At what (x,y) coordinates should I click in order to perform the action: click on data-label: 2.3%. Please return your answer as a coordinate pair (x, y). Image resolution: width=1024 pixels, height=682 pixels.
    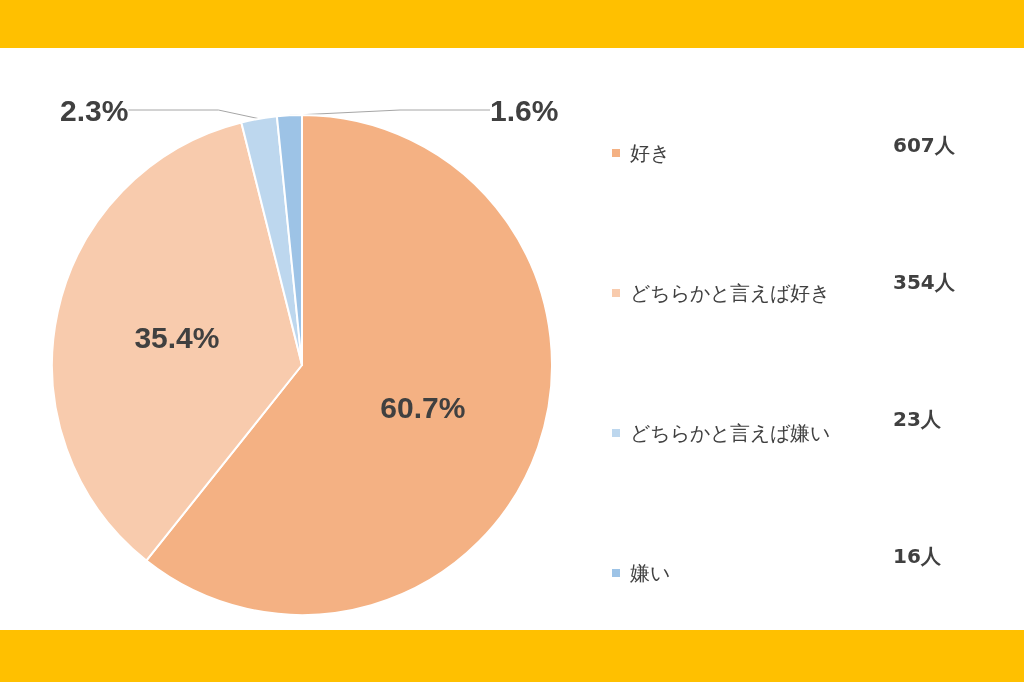
    Looking at the image, I should click on (94, 110).